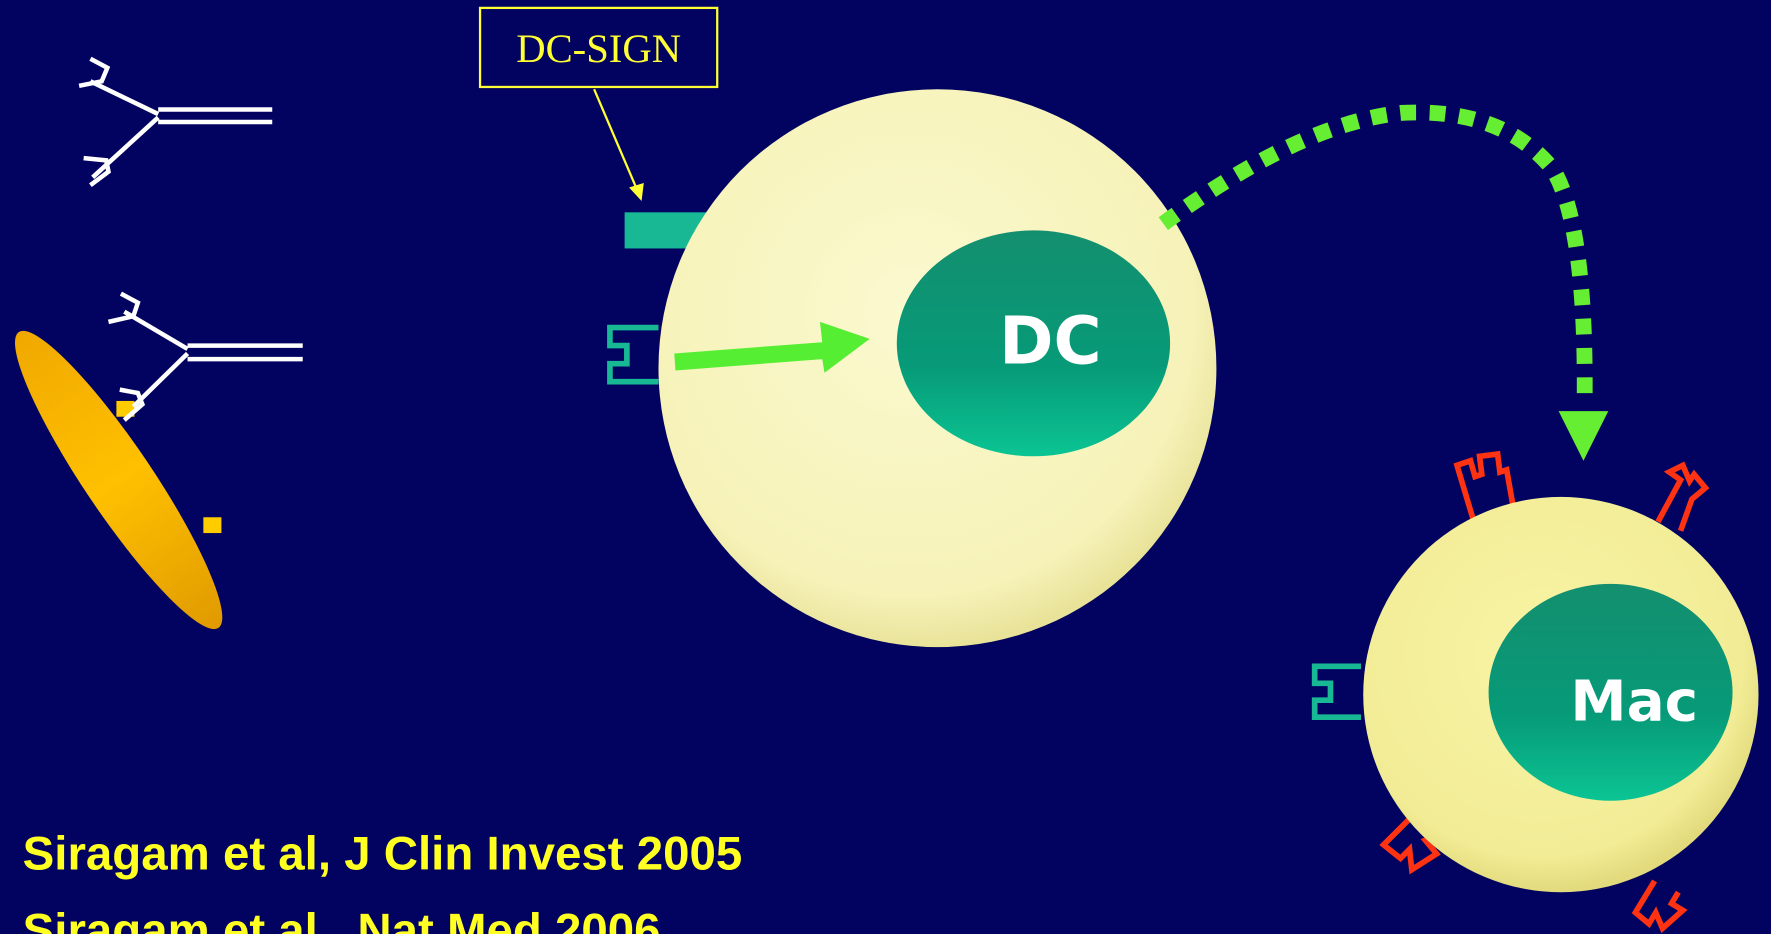 This screenshot has width=1771, height=934. I want to click on cell-label: Mac, so click(1634, 702).